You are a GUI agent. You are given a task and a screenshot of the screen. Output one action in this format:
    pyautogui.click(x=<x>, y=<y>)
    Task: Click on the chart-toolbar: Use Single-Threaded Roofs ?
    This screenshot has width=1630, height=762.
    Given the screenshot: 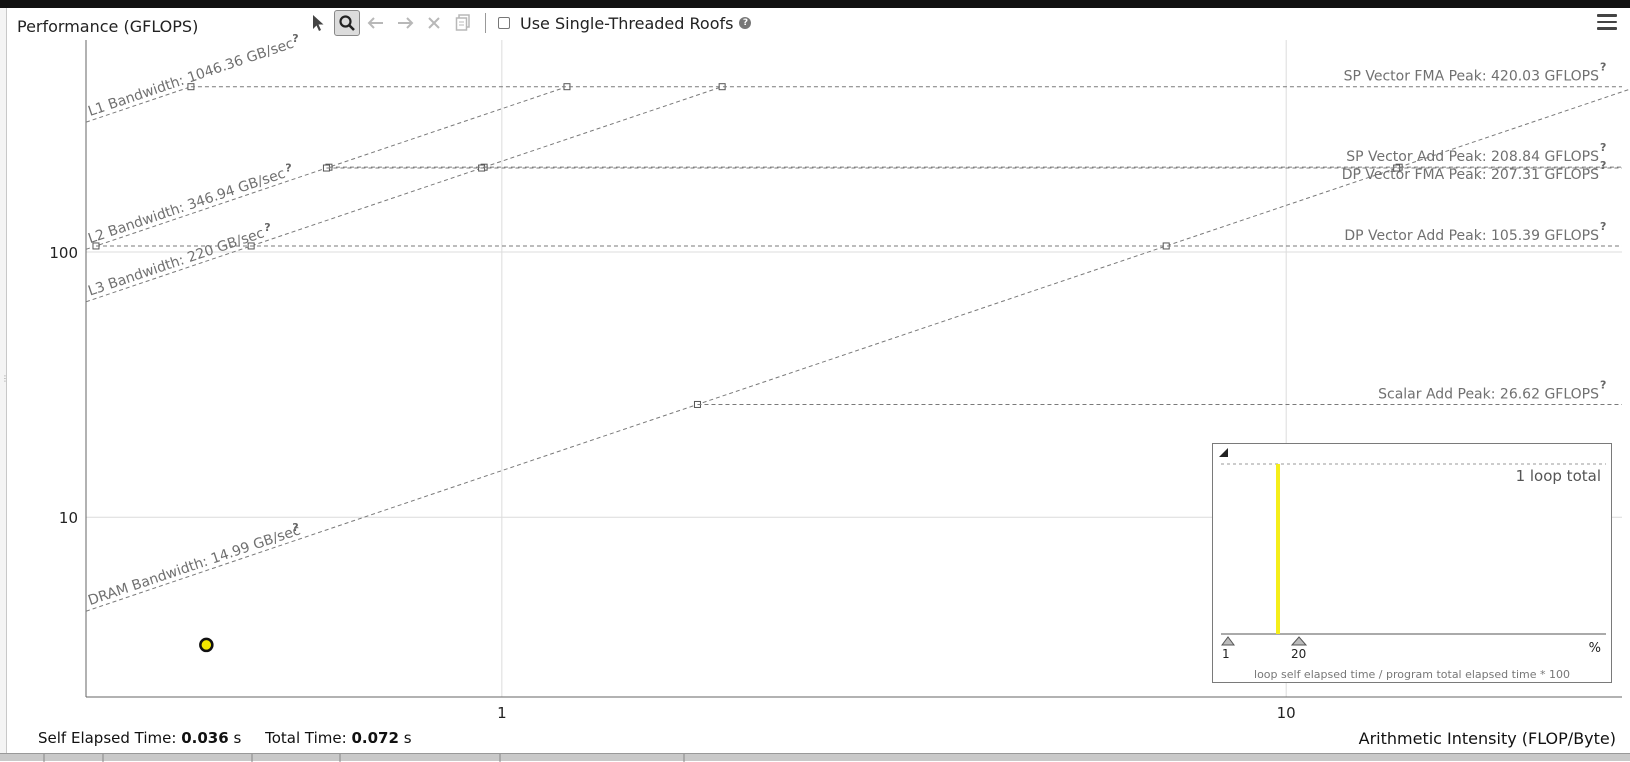 What is the action you would take?
    pyautogui.click(x=528, y=23)
    